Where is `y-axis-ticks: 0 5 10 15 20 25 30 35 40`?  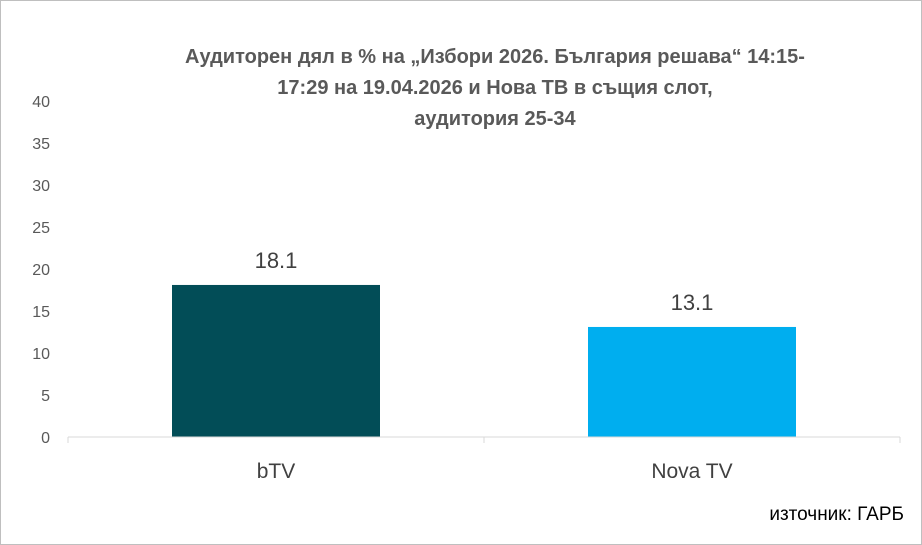
y-axis-ticks: 0 5 10 15 20 25 30 35 40 is located at coordinates (41, 270).